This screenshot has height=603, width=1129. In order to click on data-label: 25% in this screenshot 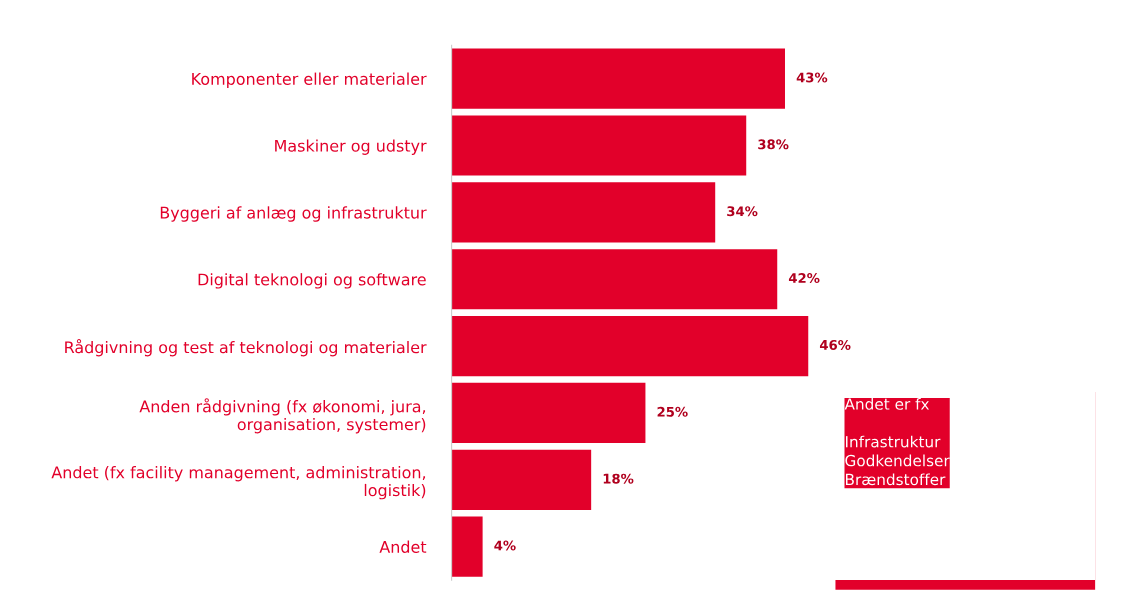, I will do `click(672, 411)`.